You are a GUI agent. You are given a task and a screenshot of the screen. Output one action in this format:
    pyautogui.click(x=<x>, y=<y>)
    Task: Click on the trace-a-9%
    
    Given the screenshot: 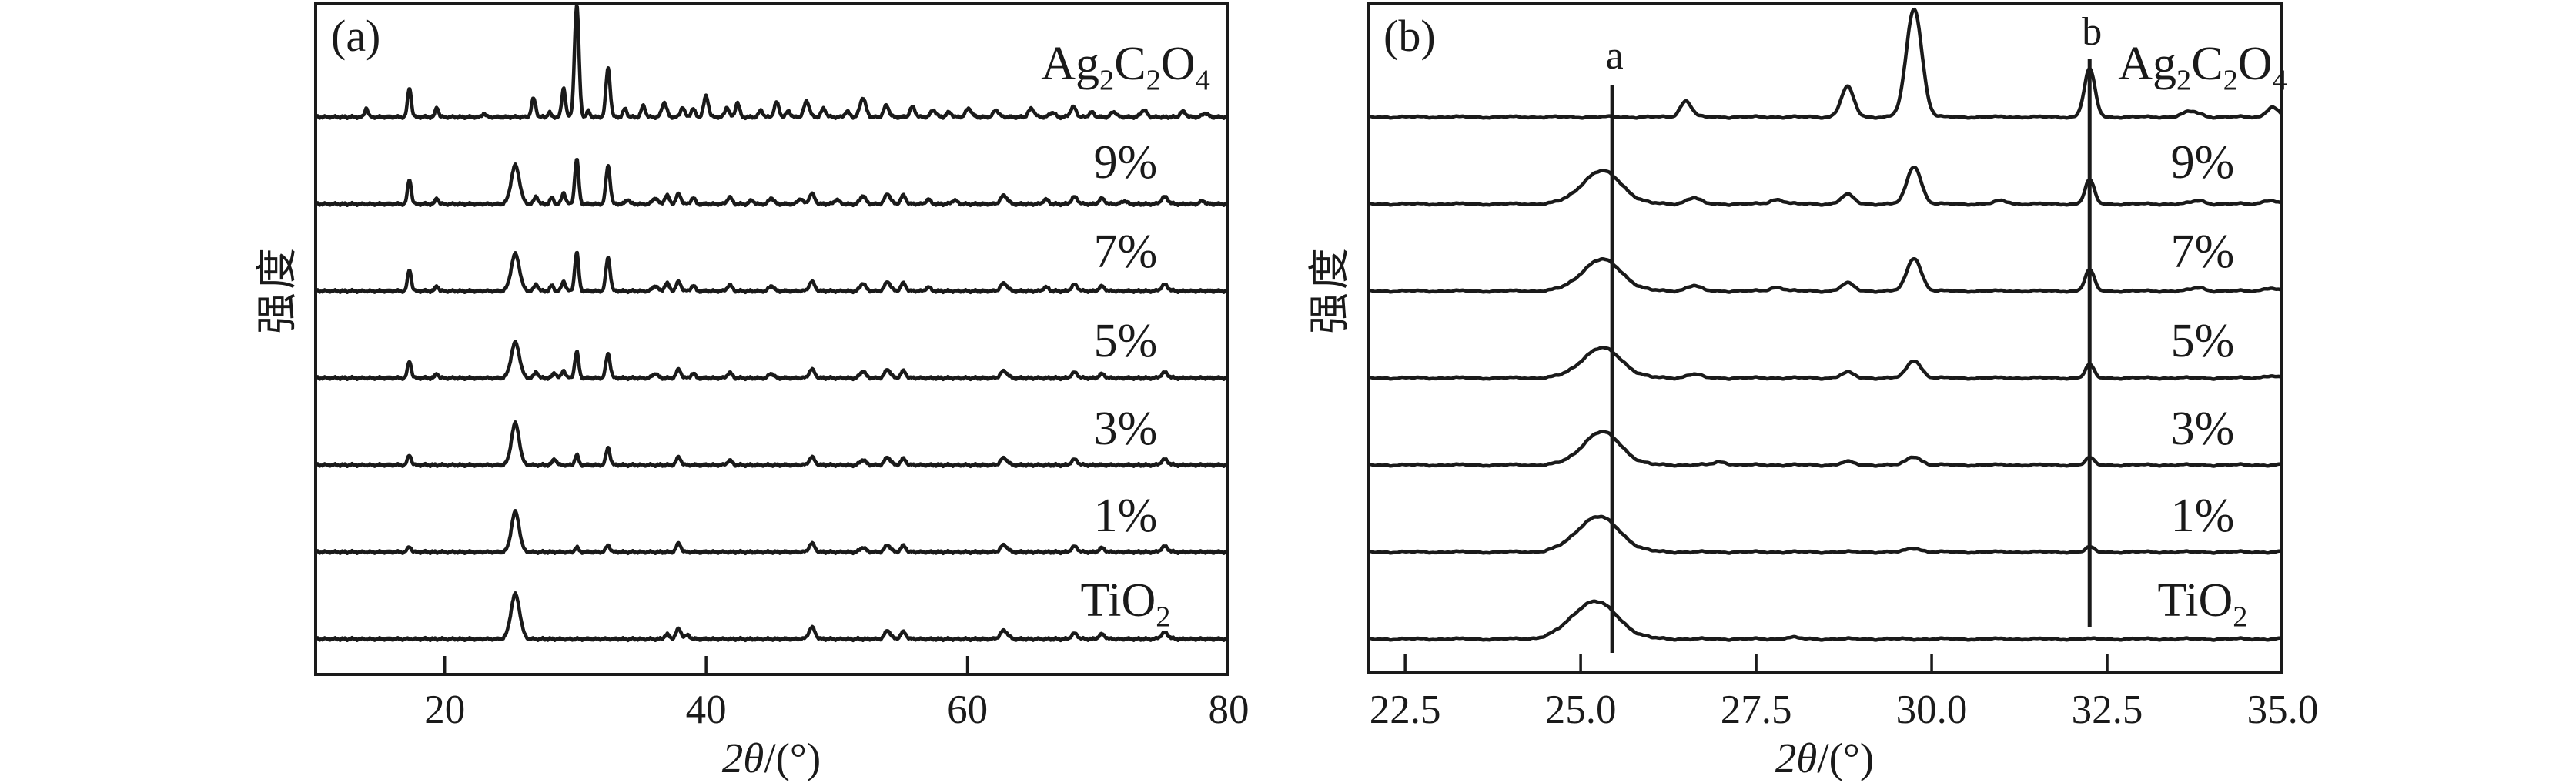 What is the action you would take?
    pyautogui.click(x=772, y=183)
    